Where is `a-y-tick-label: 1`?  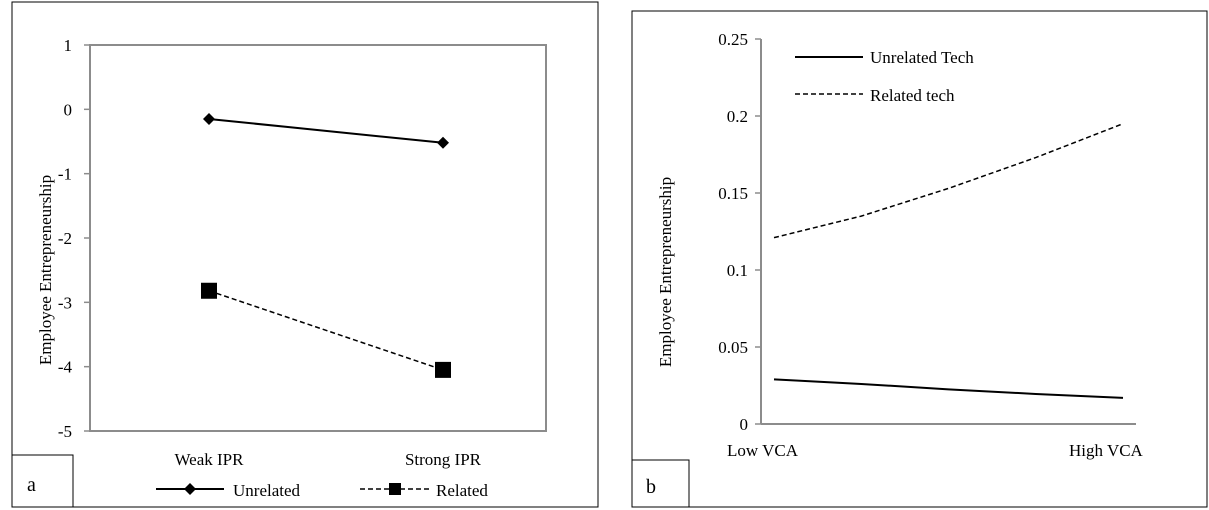
a-y-tick-label: 1 is located at coordinates (68, 45).